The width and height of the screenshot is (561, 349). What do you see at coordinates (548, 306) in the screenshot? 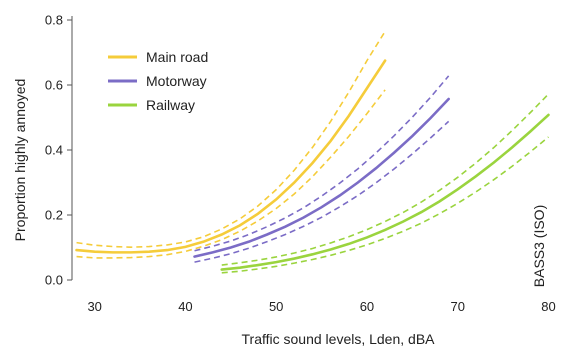
I see `x-tick-label: 80` at bounding box center [548, 306].